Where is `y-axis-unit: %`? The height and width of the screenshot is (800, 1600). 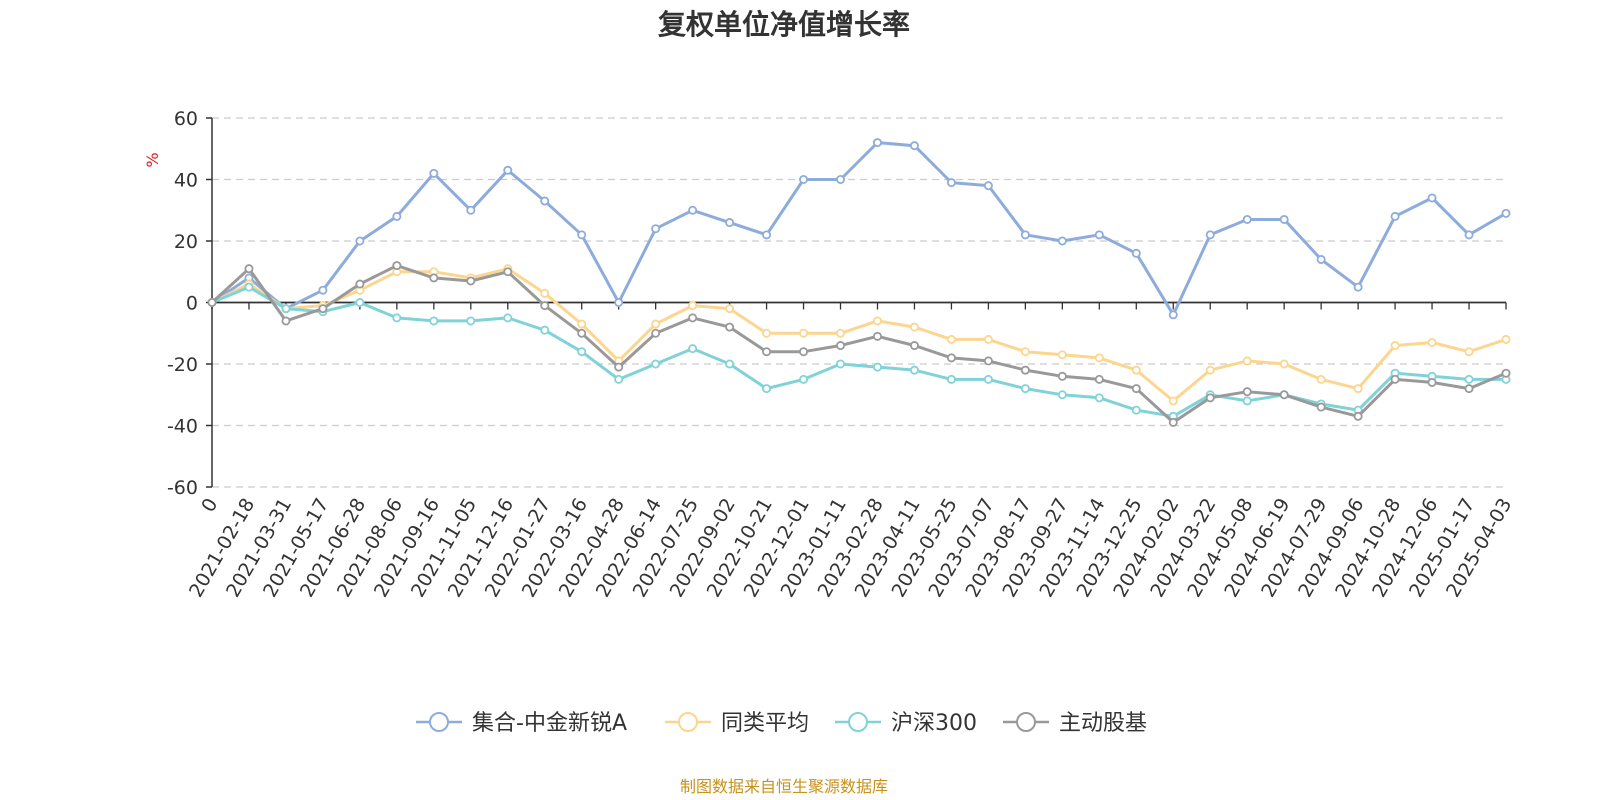 y-axis-unit: % is located at coordinates (152, 159).